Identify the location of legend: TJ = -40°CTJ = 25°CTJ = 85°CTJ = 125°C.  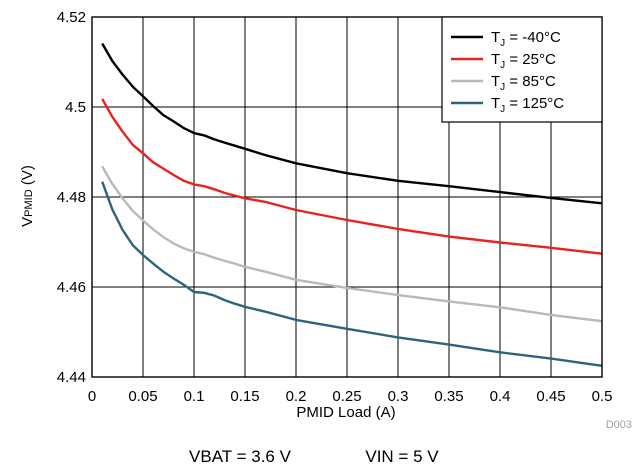
(522, 69).